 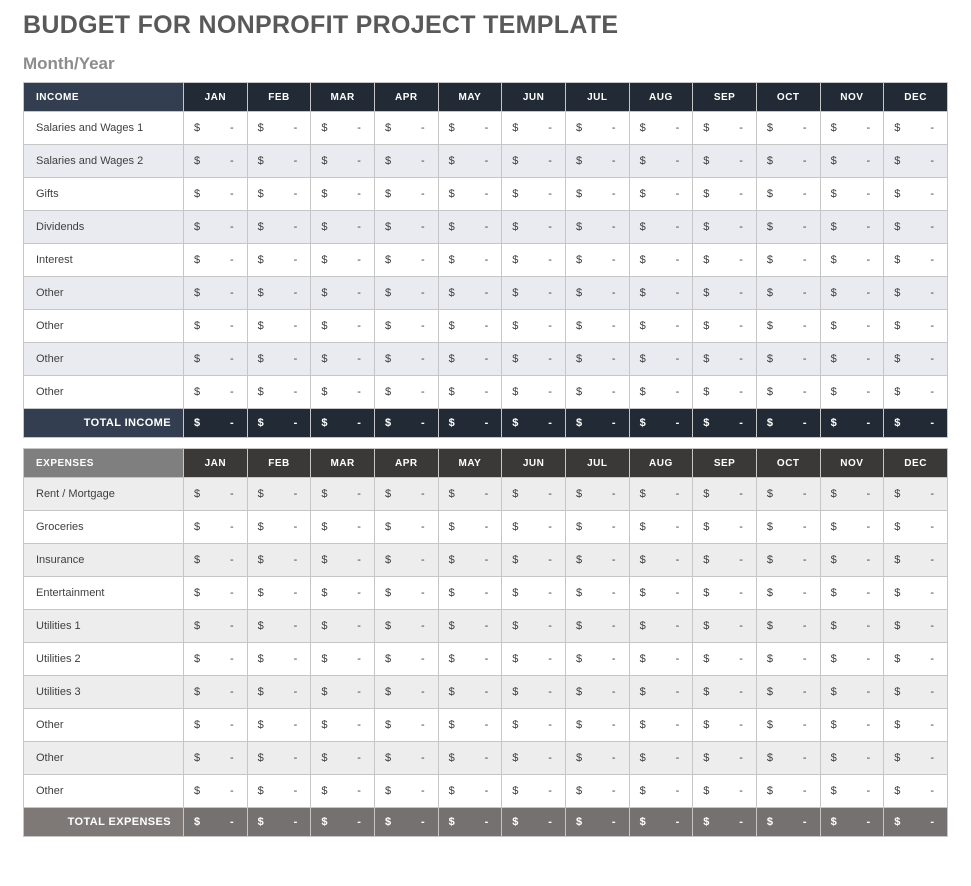 What do you see at coordinates (103, 128) in the screenshot?
I see `row-label-cell: Salaries and Wages 1` at bounding box center [103, 128].